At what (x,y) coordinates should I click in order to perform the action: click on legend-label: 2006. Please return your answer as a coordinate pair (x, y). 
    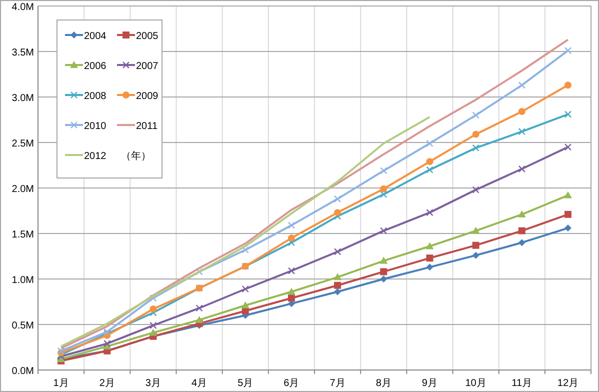
    Looking at the image, I should click on (95, 66).